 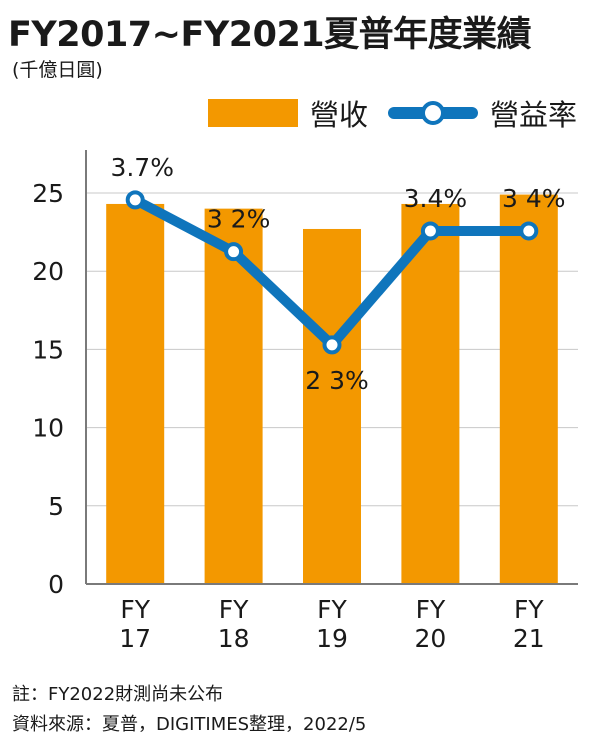 I want to click on legend-bar-swatch, so click(x=253, y=113).